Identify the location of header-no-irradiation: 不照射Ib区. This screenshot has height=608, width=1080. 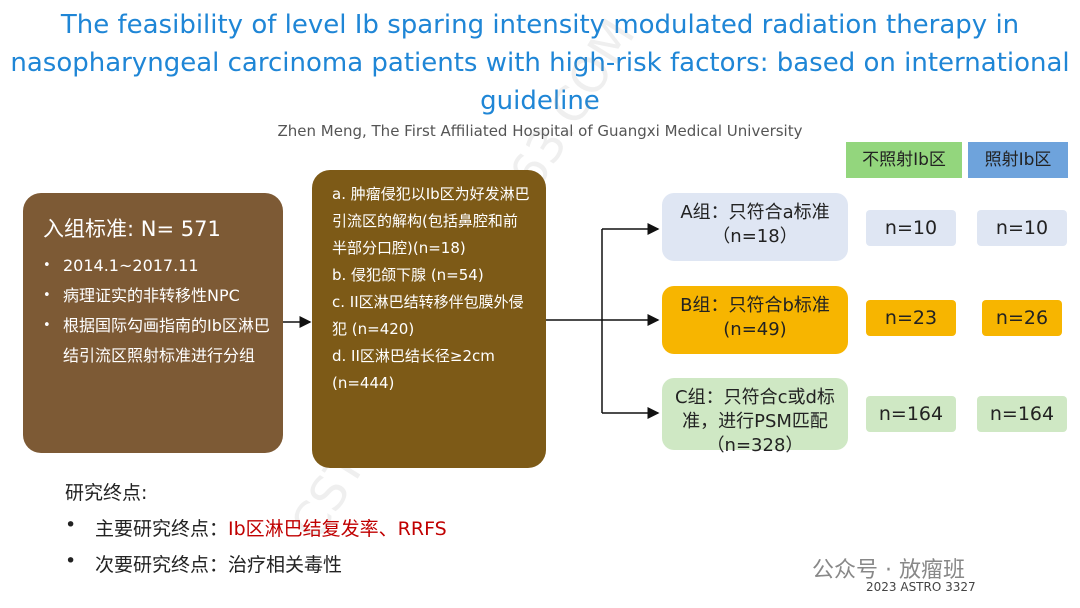
(904, 160).